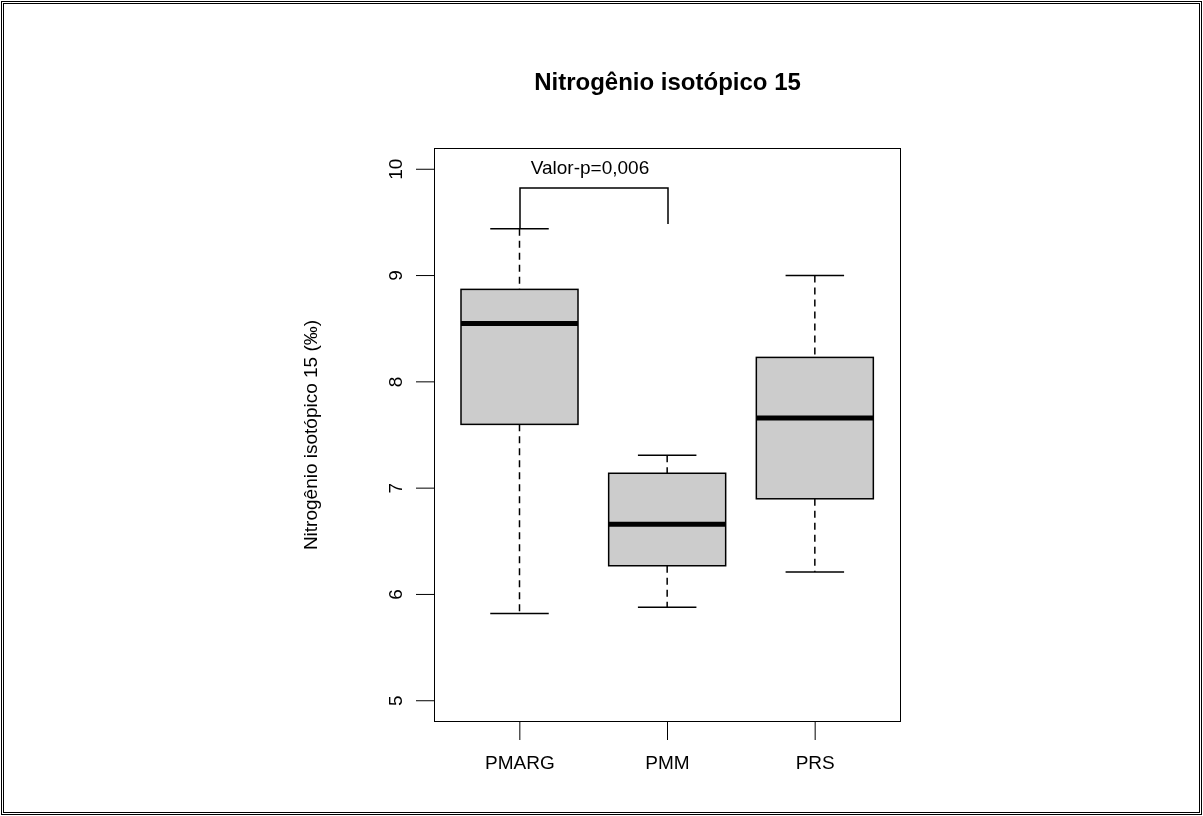 This screenshot has width=1203, height=816. I want to click on y-tick-label: 7, so click(395, 488).